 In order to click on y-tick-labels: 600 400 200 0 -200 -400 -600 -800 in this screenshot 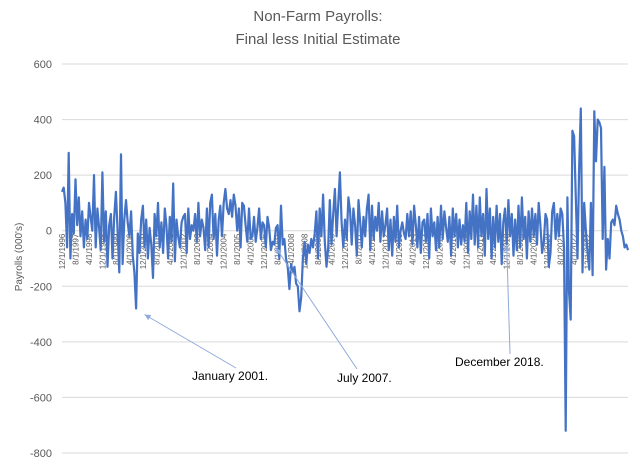, I will do `click(41, 259)`.